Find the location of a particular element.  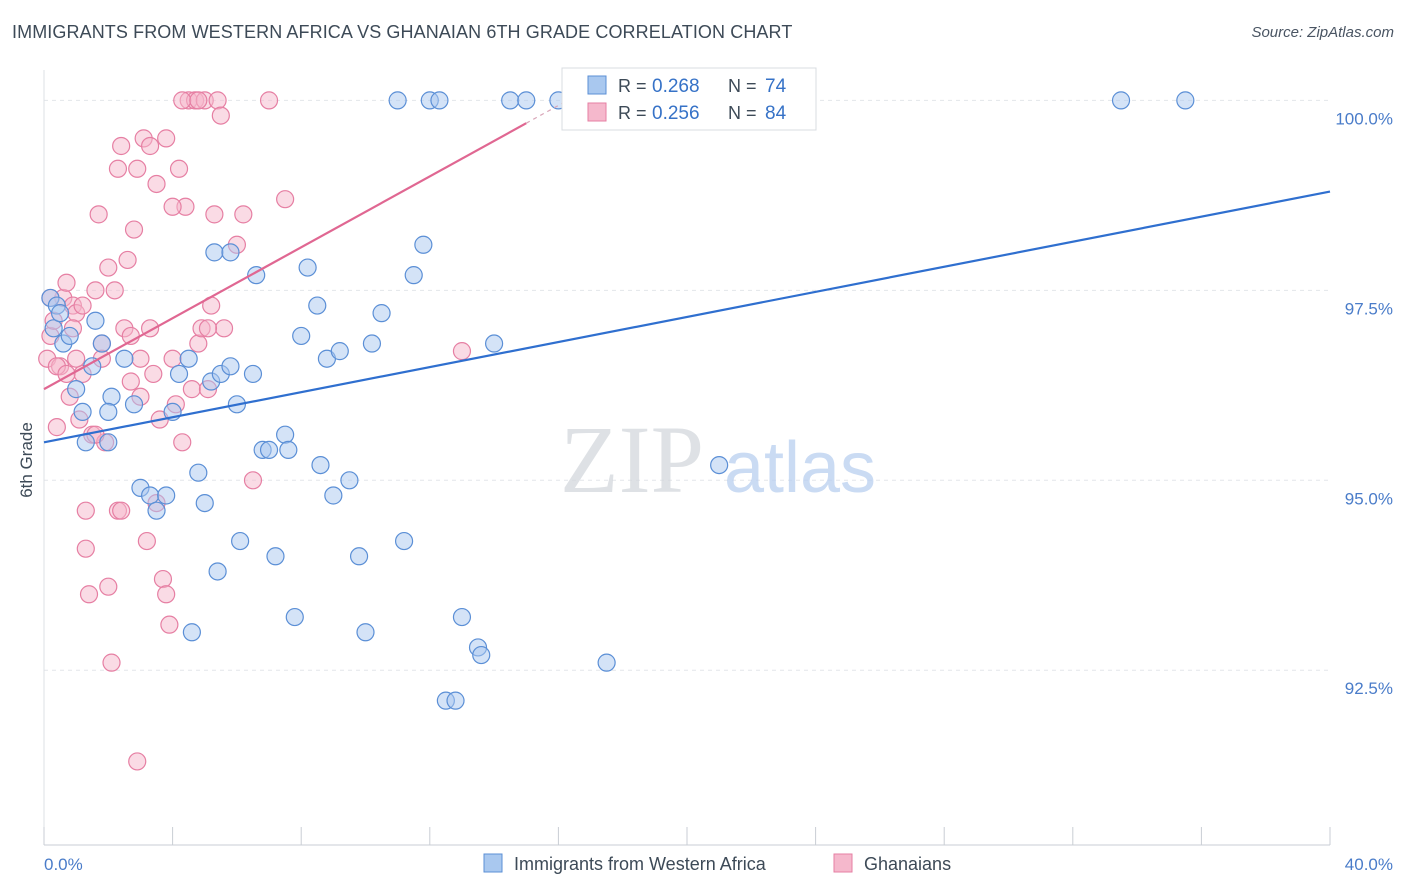

y-axis-label: 6th Grade is located at coordinates (26, 460).